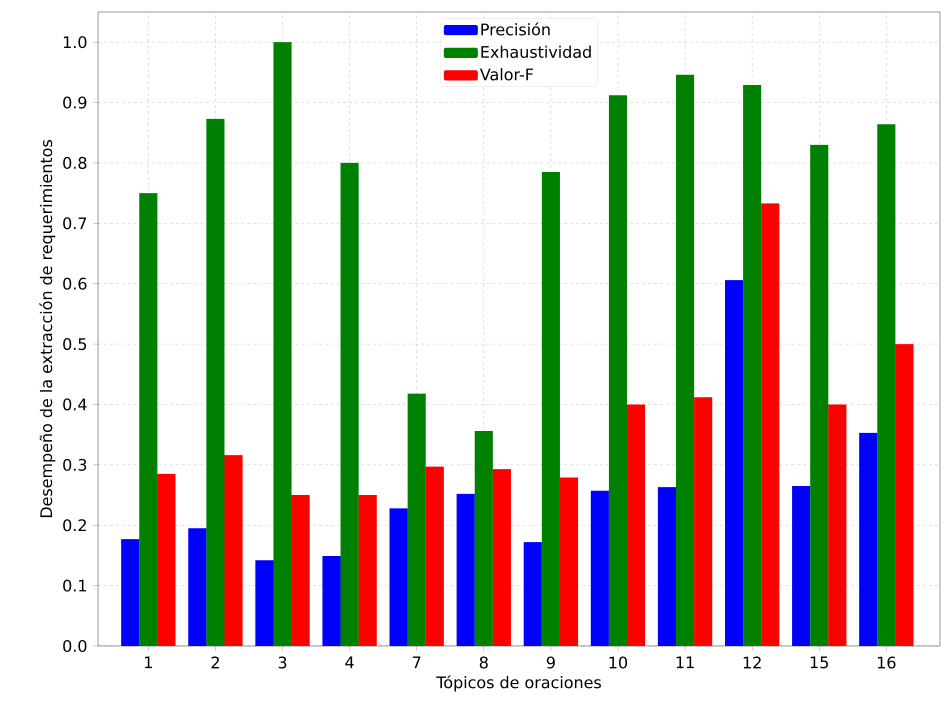 Image resolution: width=941 pixels, height=719 pixels. I want to click on y-tick-label: 0.1, so click(74, 586).